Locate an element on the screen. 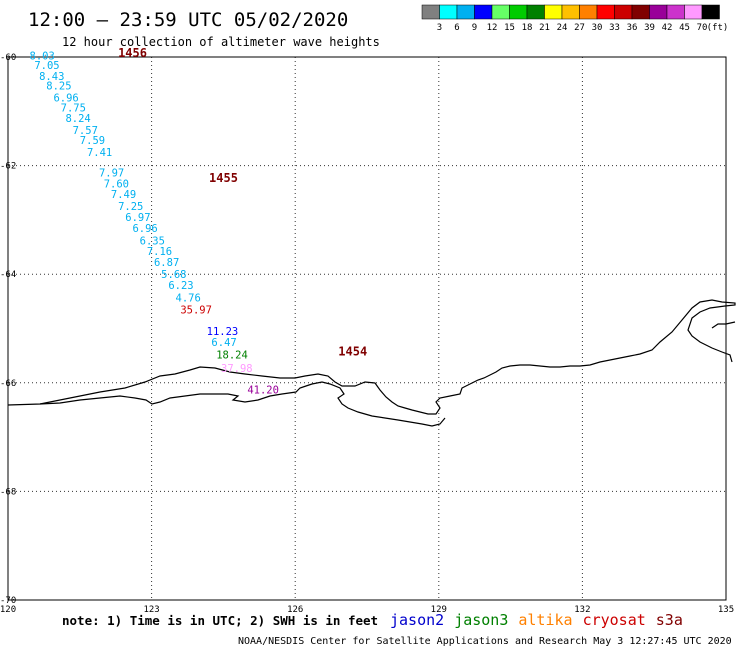 This screenshot has height=650, width=740. swh-value: 7.59 is located at coordinates (92, 141).